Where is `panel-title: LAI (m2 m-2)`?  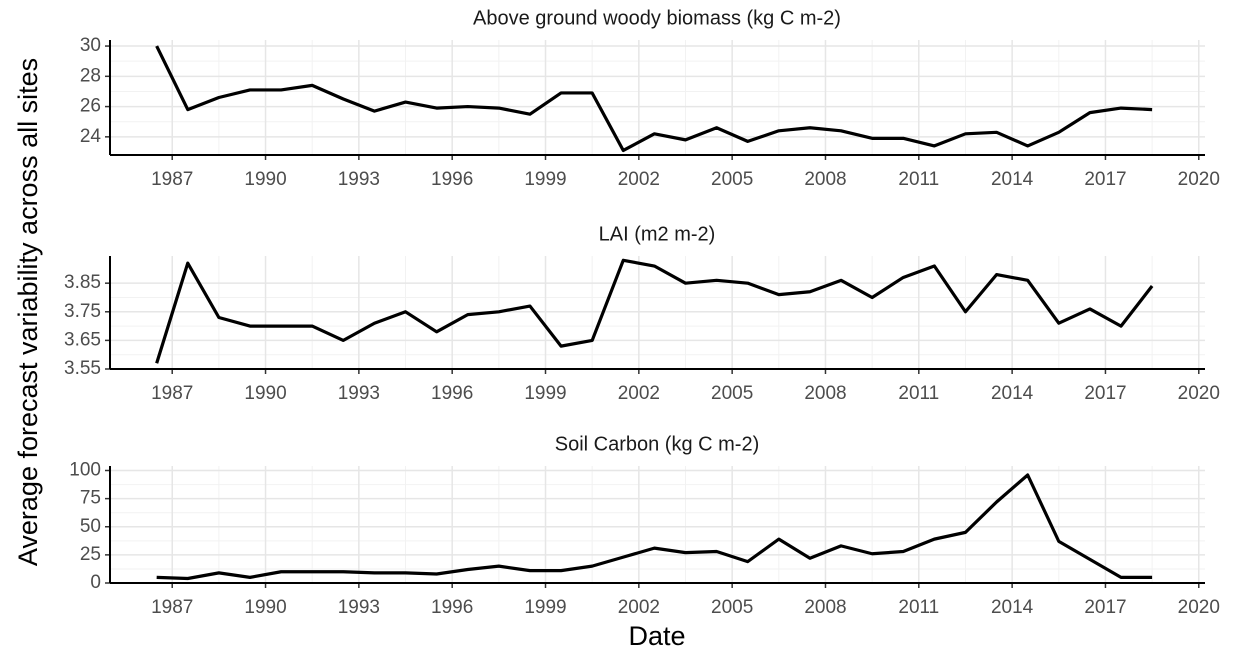 panel-title: LAI (m2 m-2) is located at coordinates (657, 234).